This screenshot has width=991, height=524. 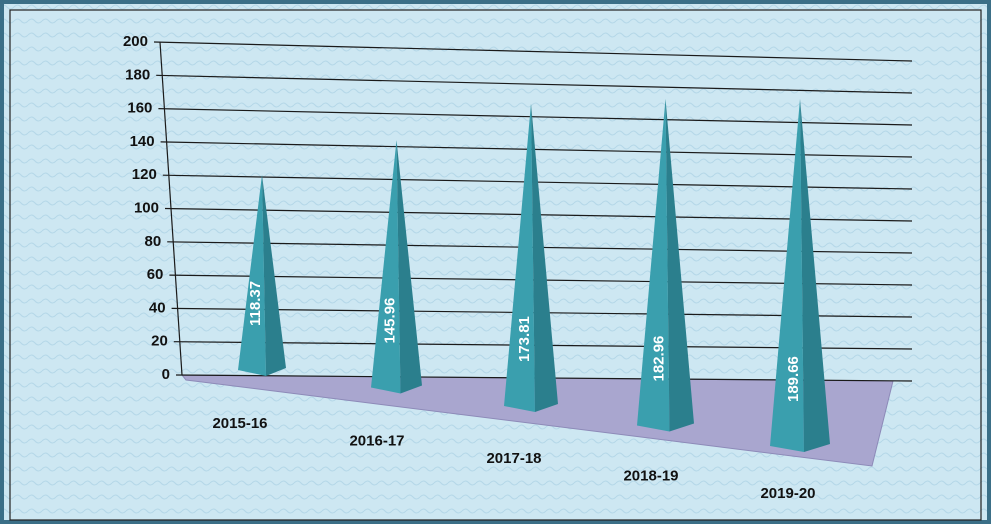 I want to click on value-label: 145.96, so click(x=389, y=321).